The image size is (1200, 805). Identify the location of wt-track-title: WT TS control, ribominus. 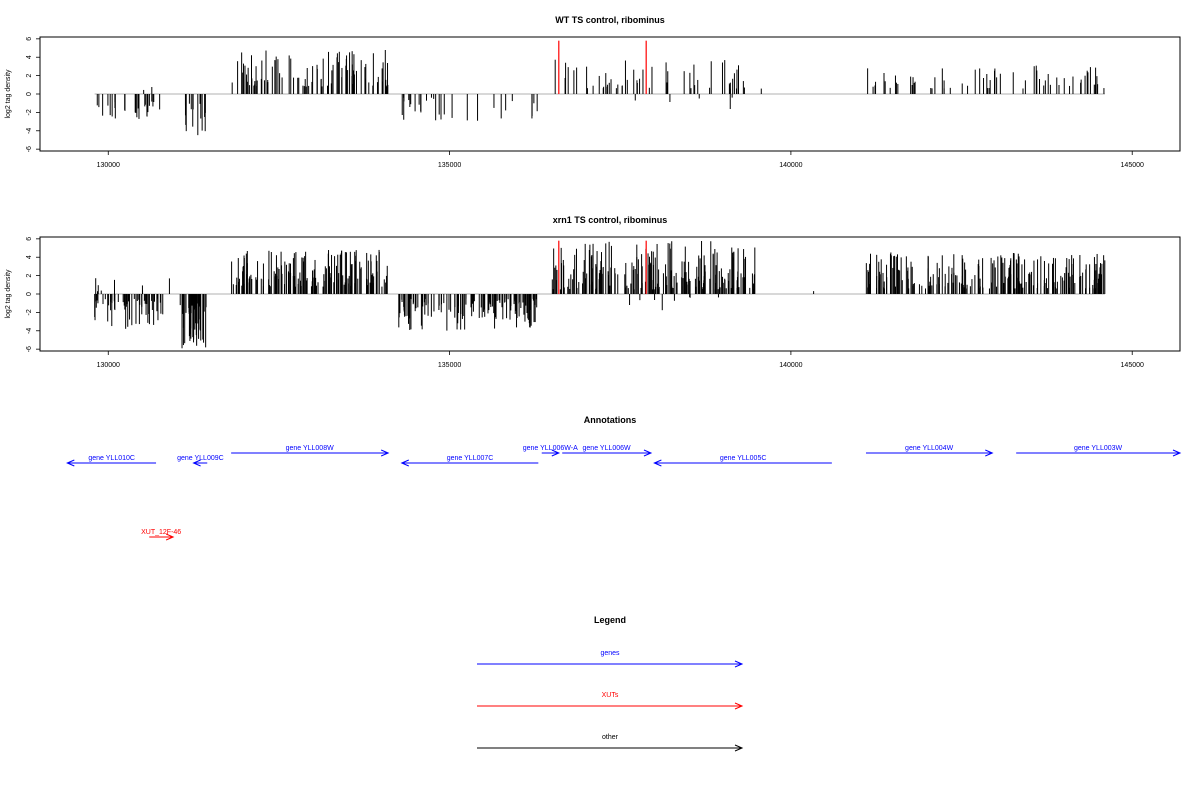
(610, 20).